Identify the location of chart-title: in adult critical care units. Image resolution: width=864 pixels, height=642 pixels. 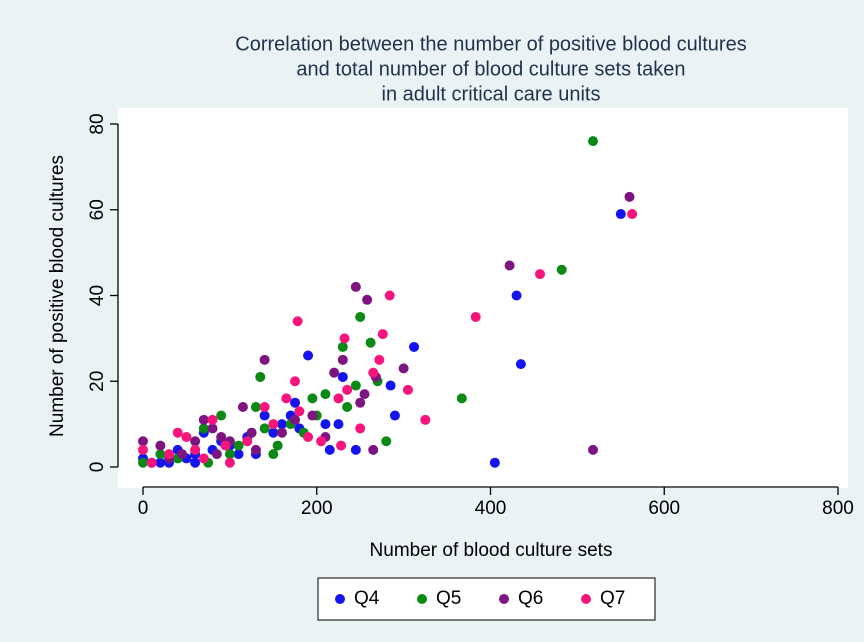
(491, 94).